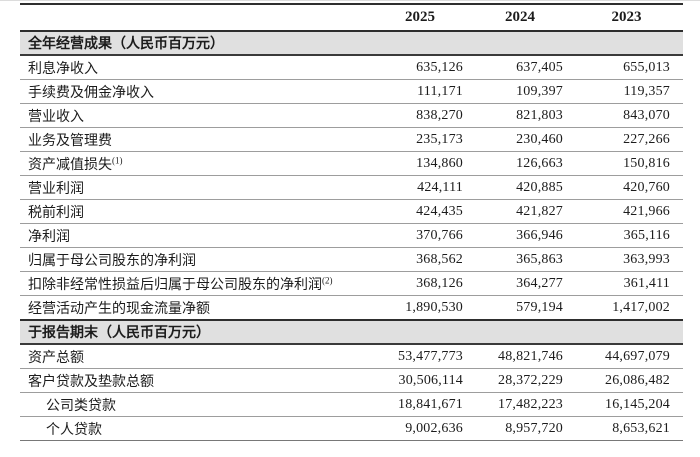 This screenshot has width=700, height=457. I want to click on row-value: 424,435, so click(420, 211).